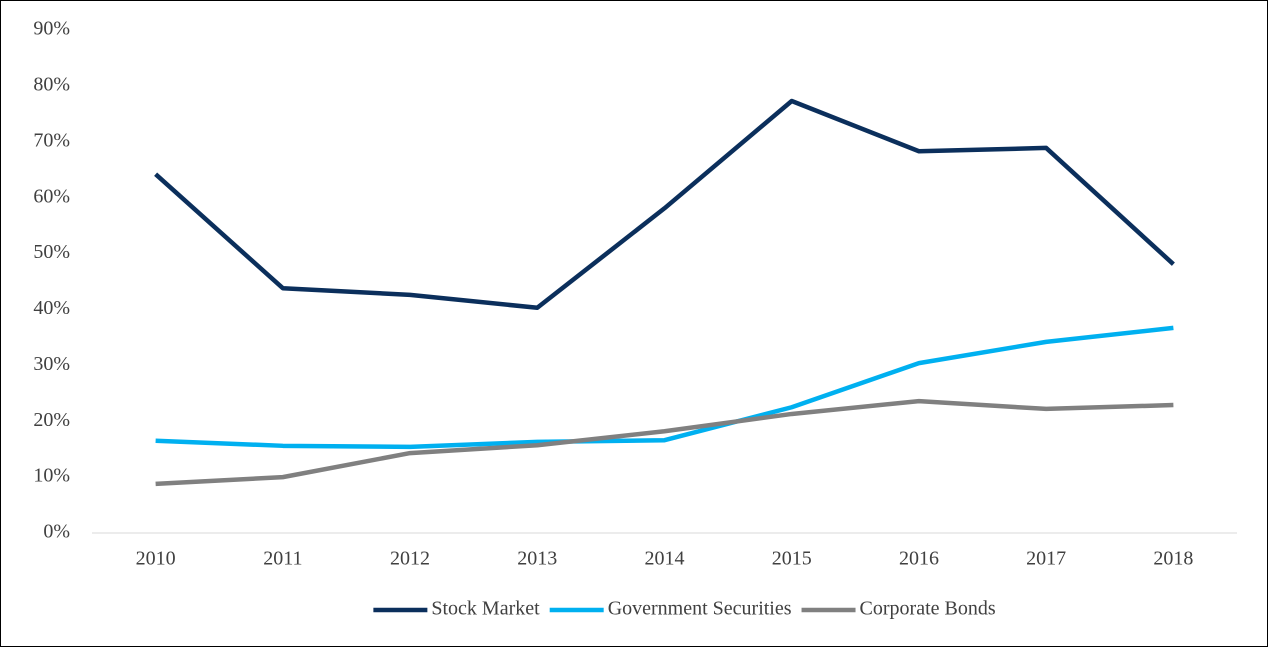 The image size is (1268, 647). What do you see at coordinates (51, 476) in the screenshot?
I see `y-tick-label: 10%` at bounding box center [51, 476].